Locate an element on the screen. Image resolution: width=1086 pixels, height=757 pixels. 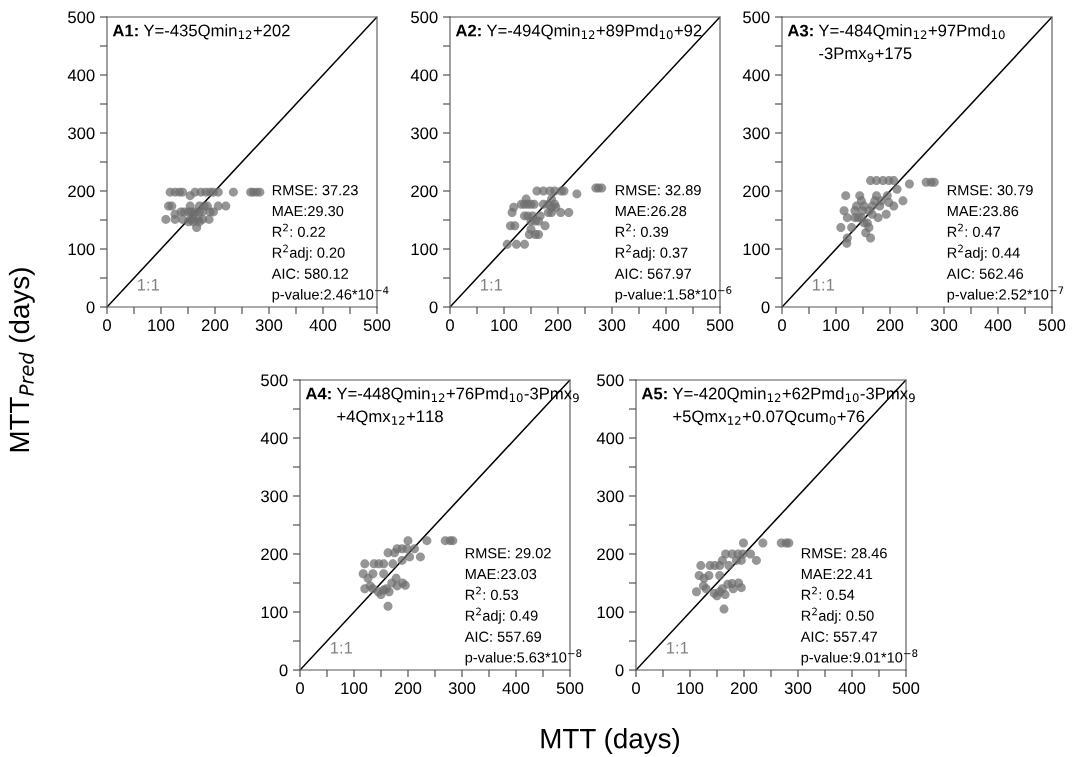
annotation: R$^{2}$: 0.47 is located at coordinates (974, 230).